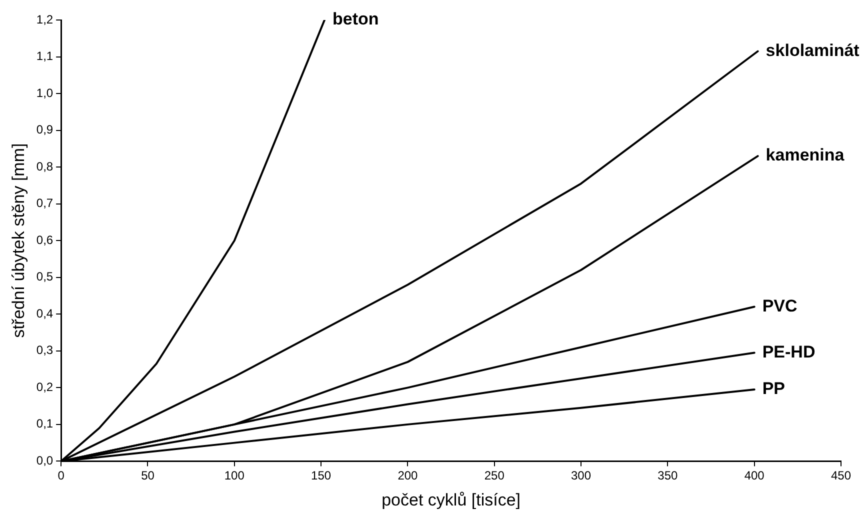 The width and height of the screenshot is (861, 520). I want to click on x-axis-title: počet cyklů [tisíce], so click(451, 500).